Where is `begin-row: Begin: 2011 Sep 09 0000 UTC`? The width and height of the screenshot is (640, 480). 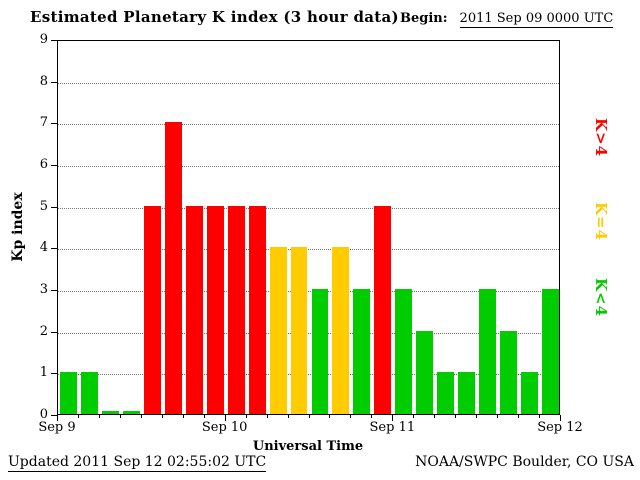 begin-row: Begin: 2011 Sep 09 0000 UTC is located at coordinates (507, 19).